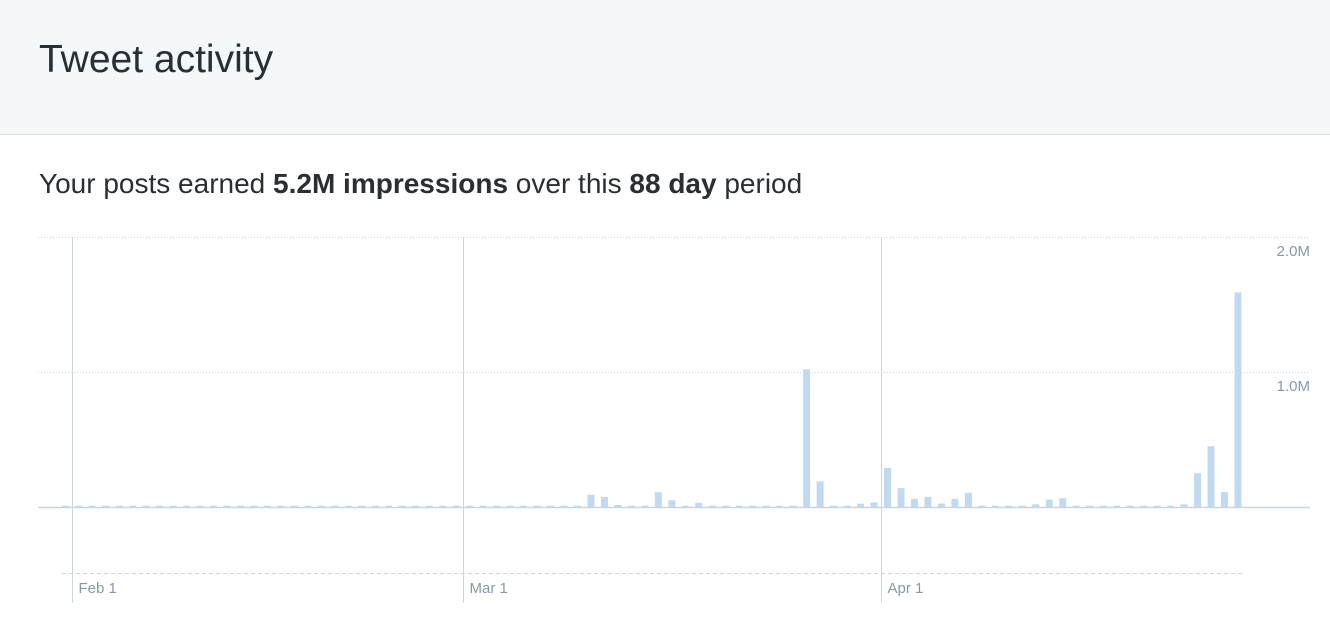 The image size is (1330, 622). I want to click on x-tick-label: Feb 1, so click(98, 588).